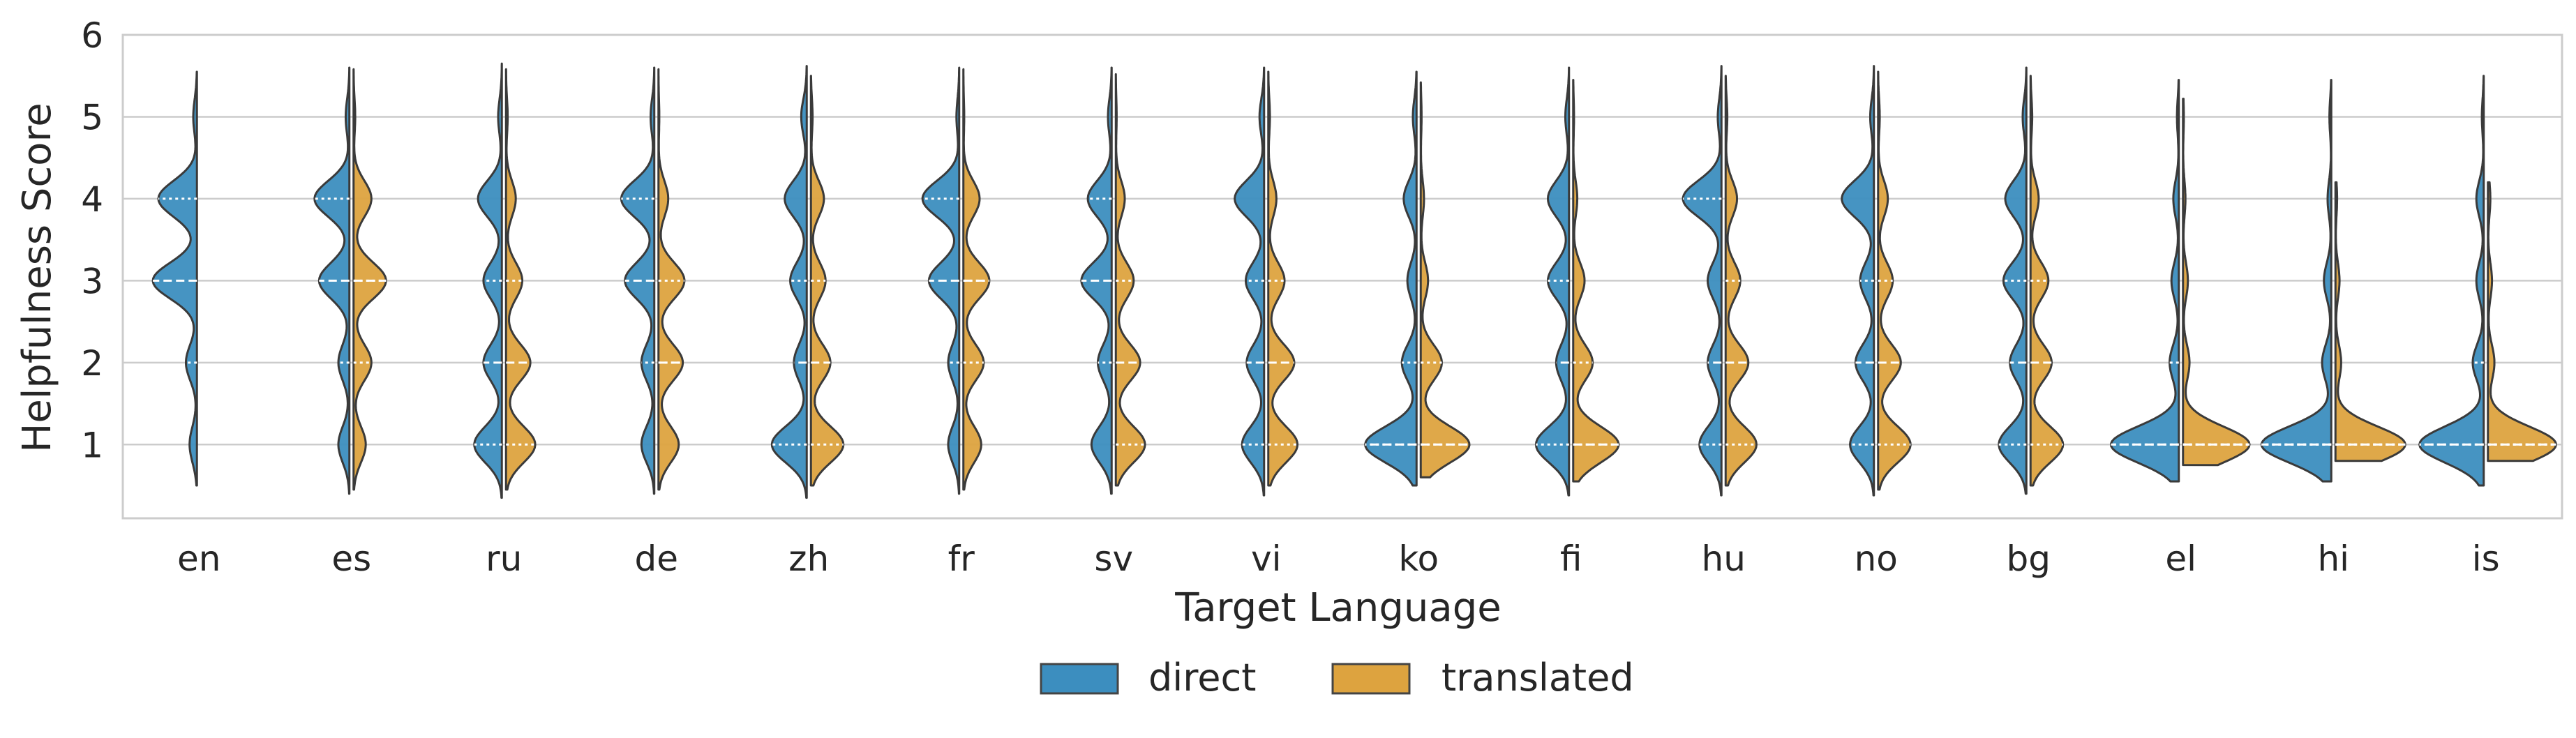  What do you see at coordinates (789, 282) in the screenshot?
I see `violin-direct-zh` at bounding box center [789, 282].